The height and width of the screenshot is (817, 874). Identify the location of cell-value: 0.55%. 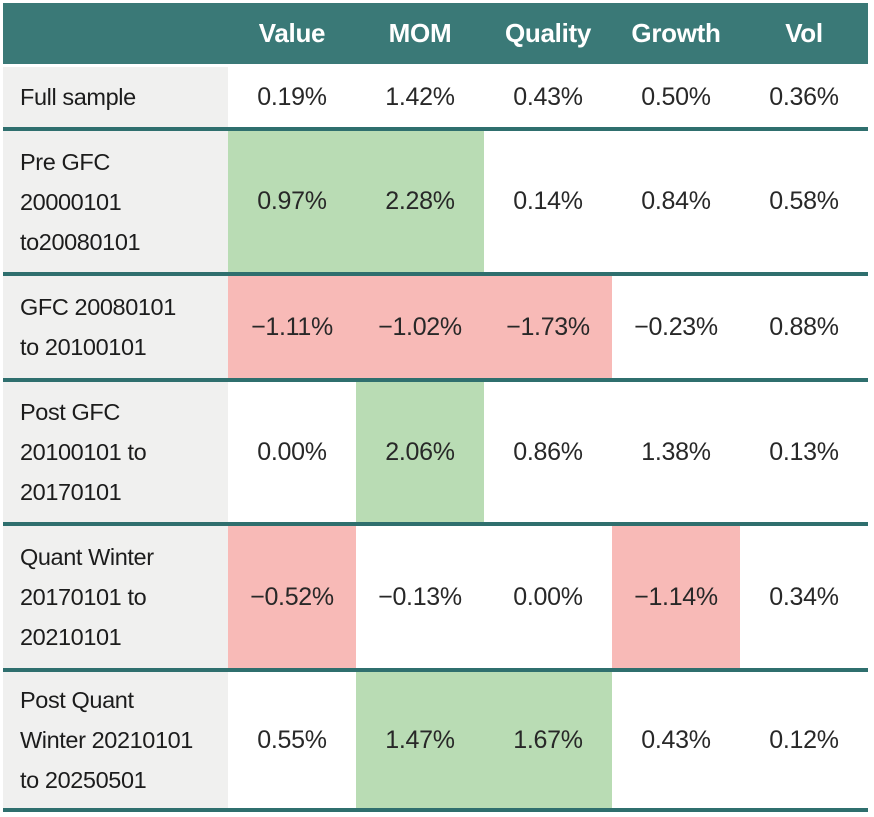
(292, 741).